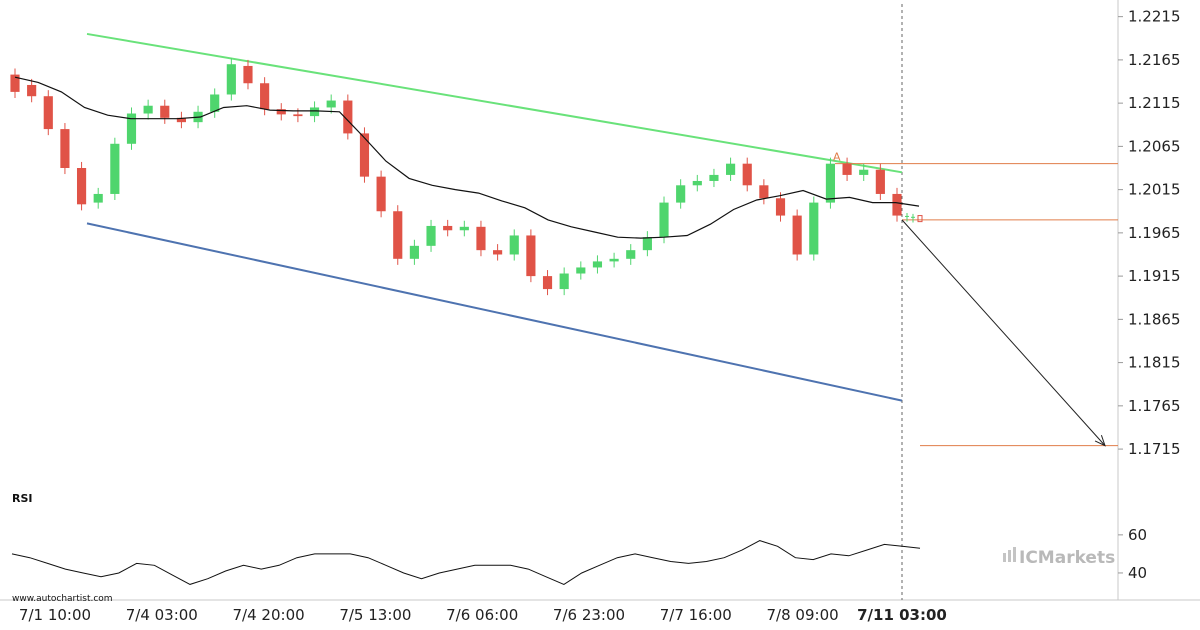  Describe the element at coordinates (1154, 60) in the screenshot. I see `price-tick-label: 1.2165` at that location.